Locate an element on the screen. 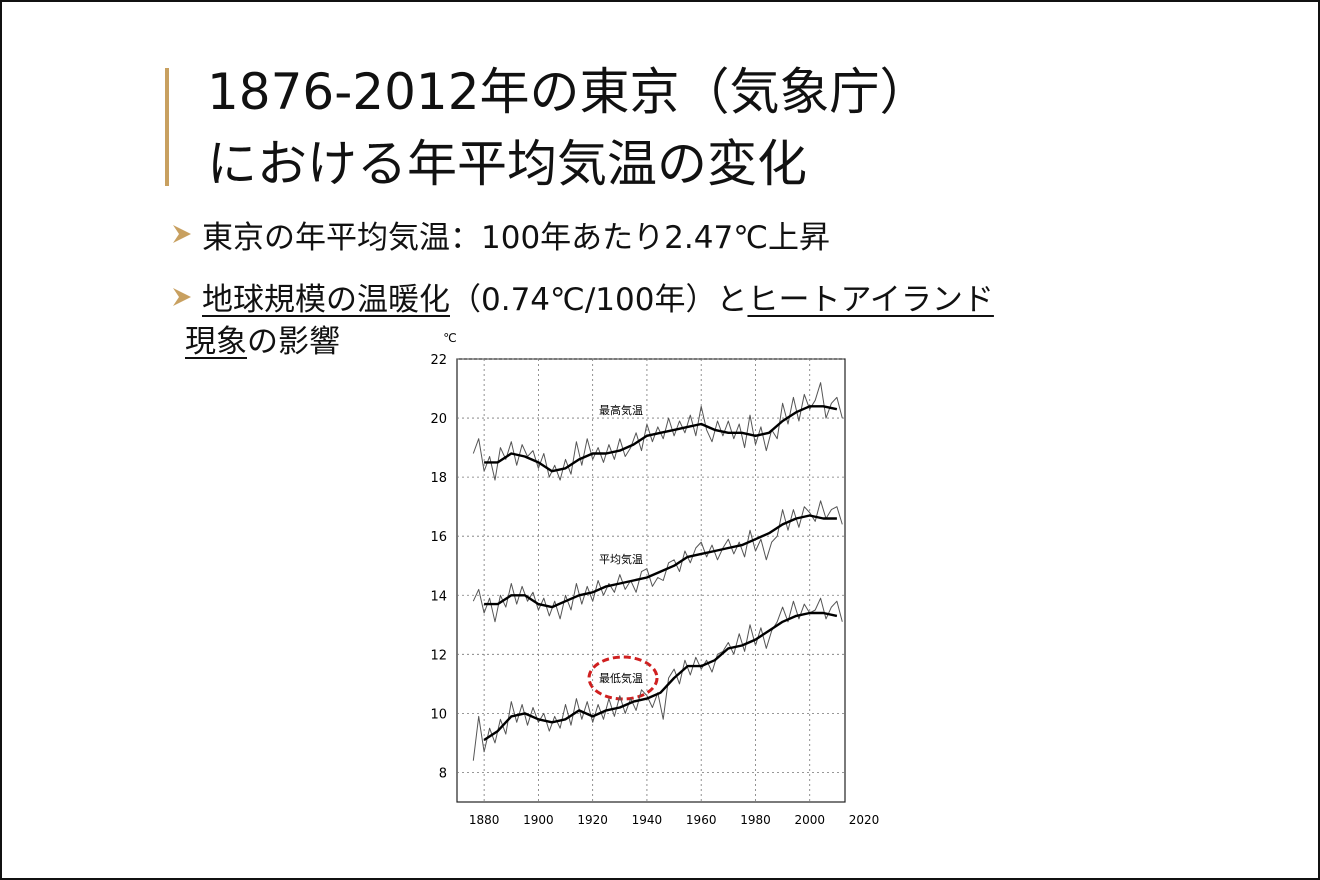  plot-frame is located at coordinates (651, 580).